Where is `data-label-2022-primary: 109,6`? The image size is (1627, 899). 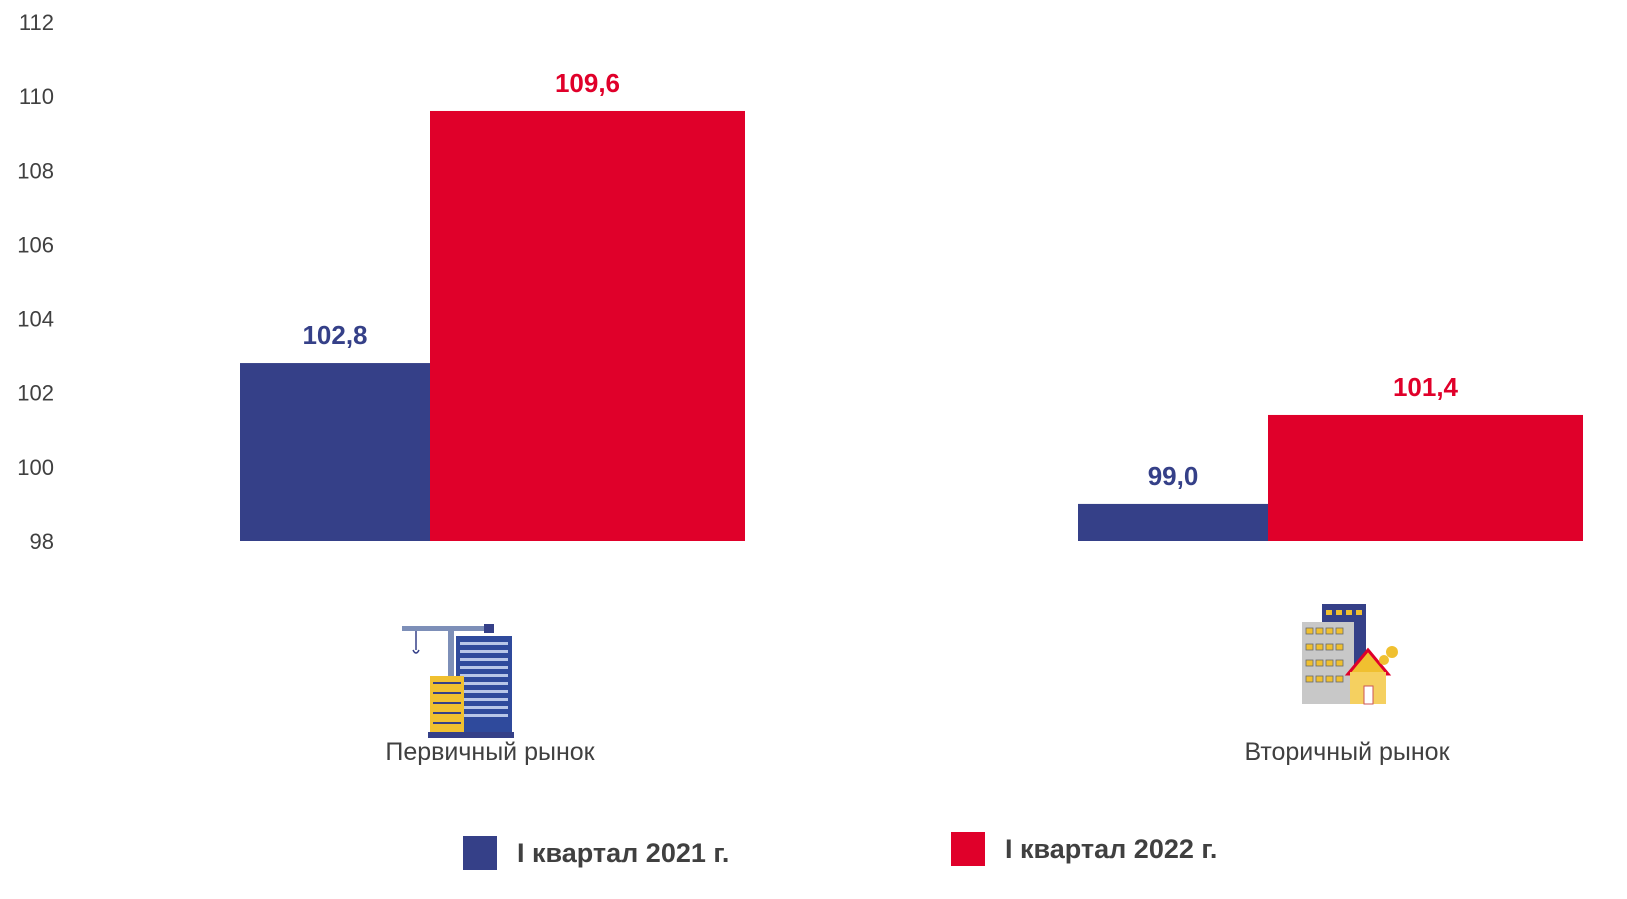
data-label-2022-primary: 109,6 is located at coordinates (587, 83).